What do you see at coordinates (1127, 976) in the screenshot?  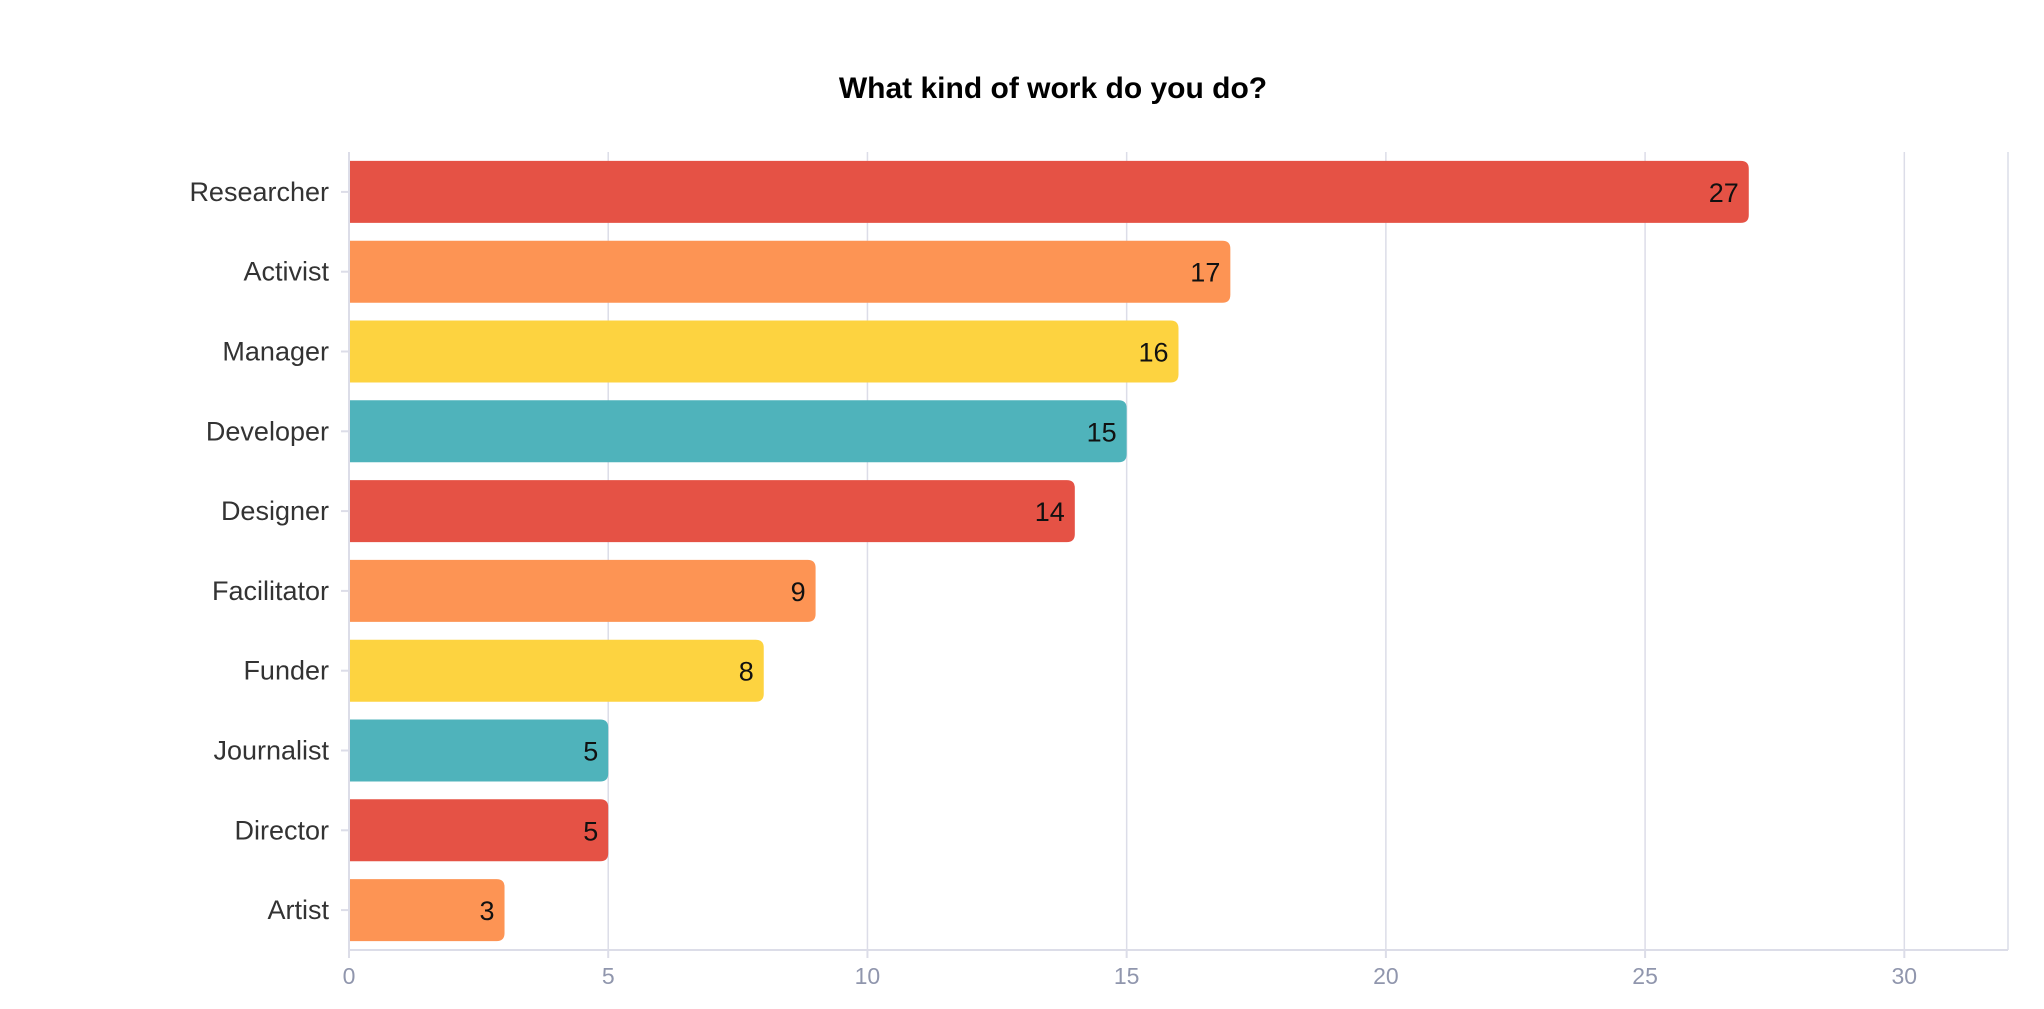 I see `x-tick-label-15: 15` at bounding box center [1127, 976].